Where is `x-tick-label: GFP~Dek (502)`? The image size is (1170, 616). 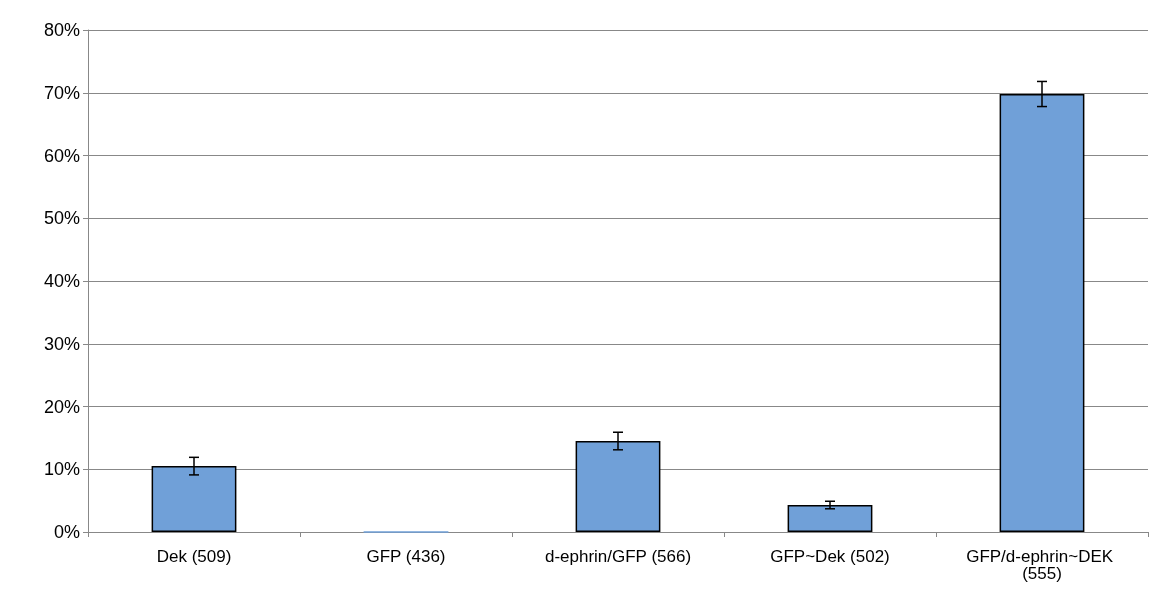 x-tick-label: GFP~Dek (502) is located at coordinates (830, 556).